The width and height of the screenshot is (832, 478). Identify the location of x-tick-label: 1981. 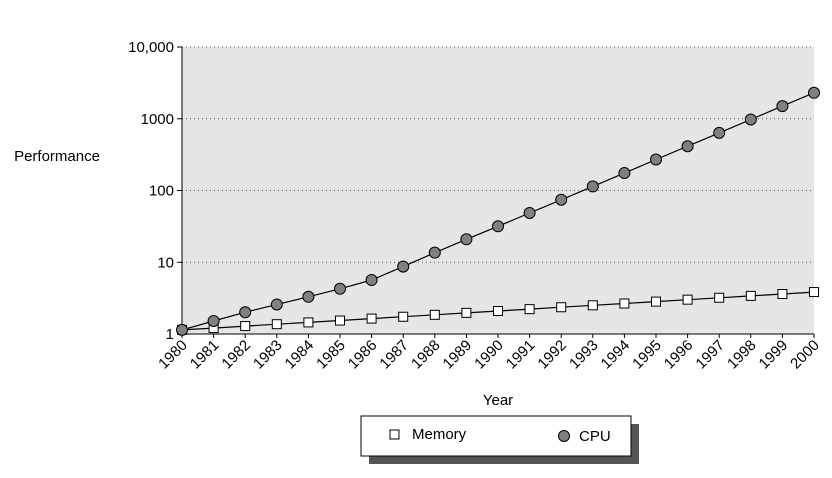
(205, 355).